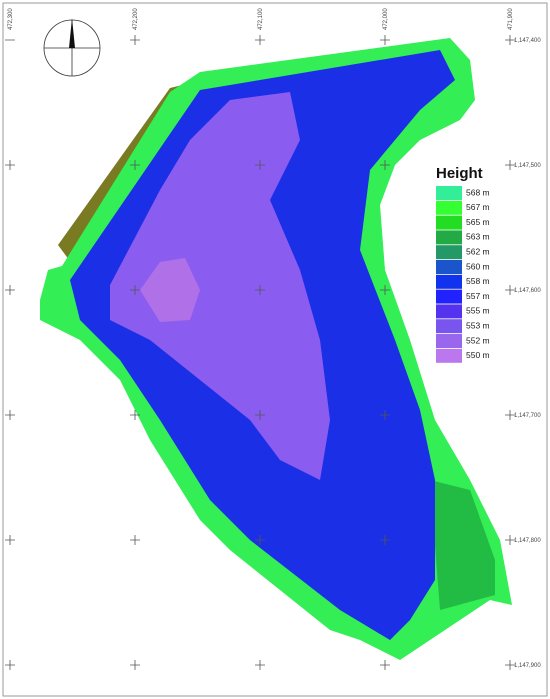 The width and height of the screenshot is (550, 699). I want to click on northing-label: 1,147,500, so click(527, 166).